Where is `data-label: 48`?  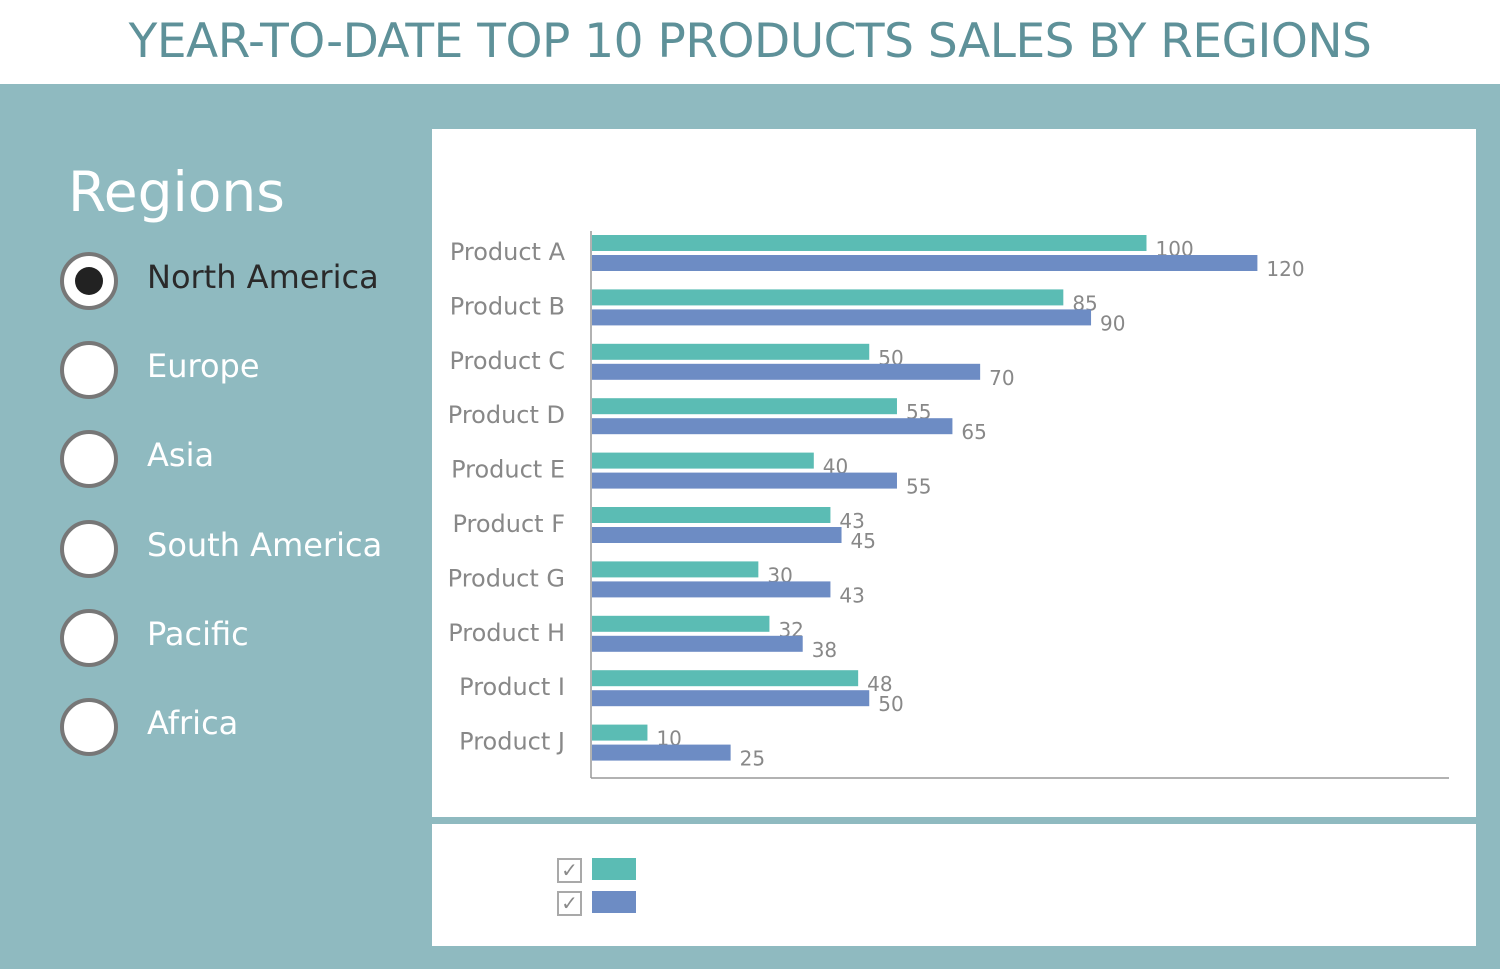 data-label: 48 is located at coordinates (879, 684).